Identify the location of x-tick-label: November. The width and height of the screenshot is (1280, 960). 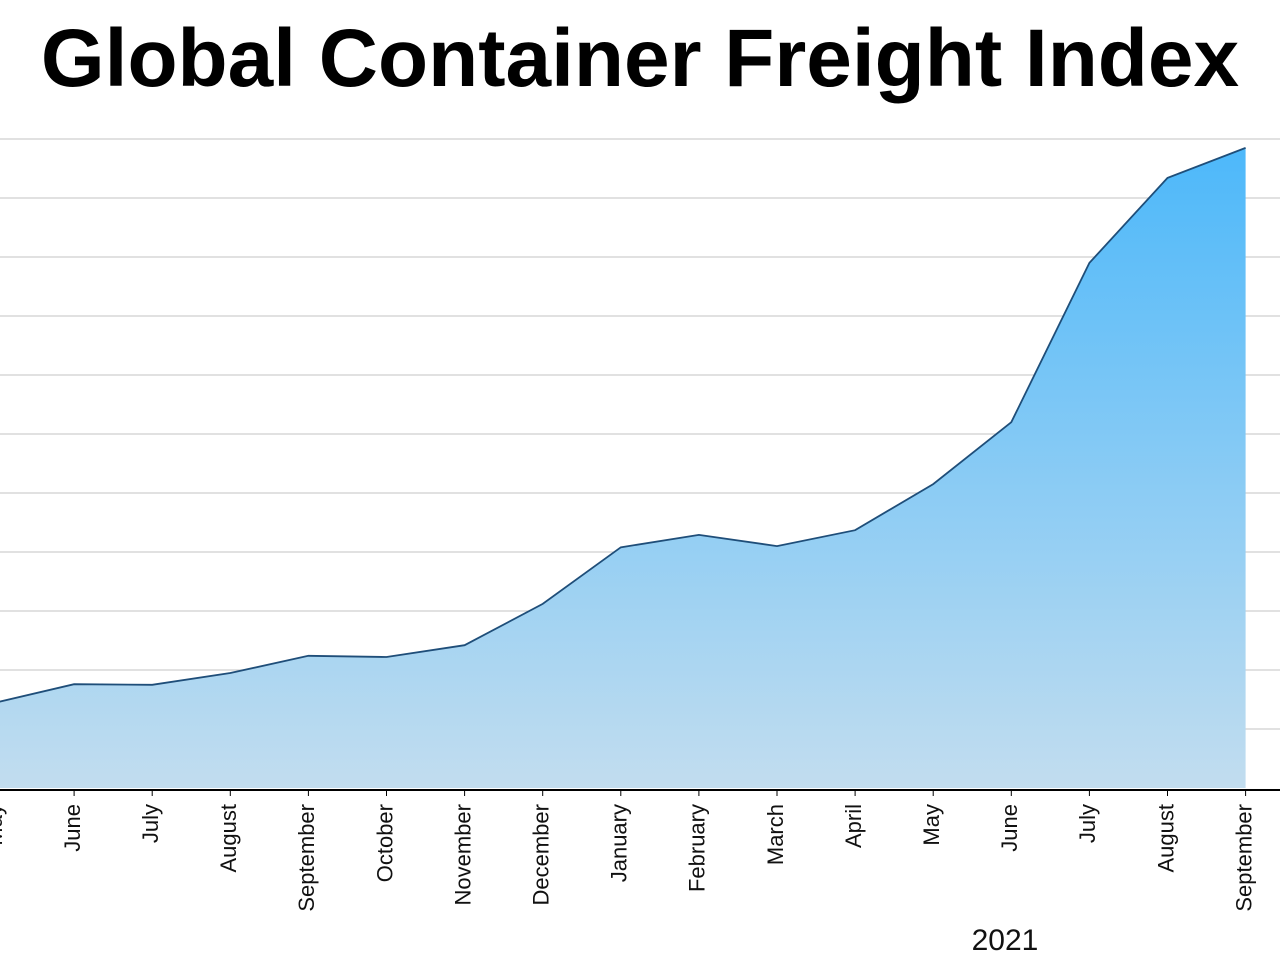
(462, 854).